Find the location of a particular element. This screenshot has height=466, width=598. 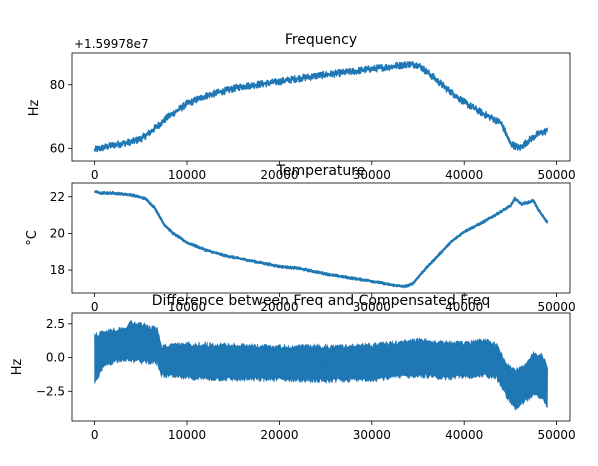

temperature-x-axis: 0 10000 20000 30000 40000 50000 is located at coordinates (333, 303).